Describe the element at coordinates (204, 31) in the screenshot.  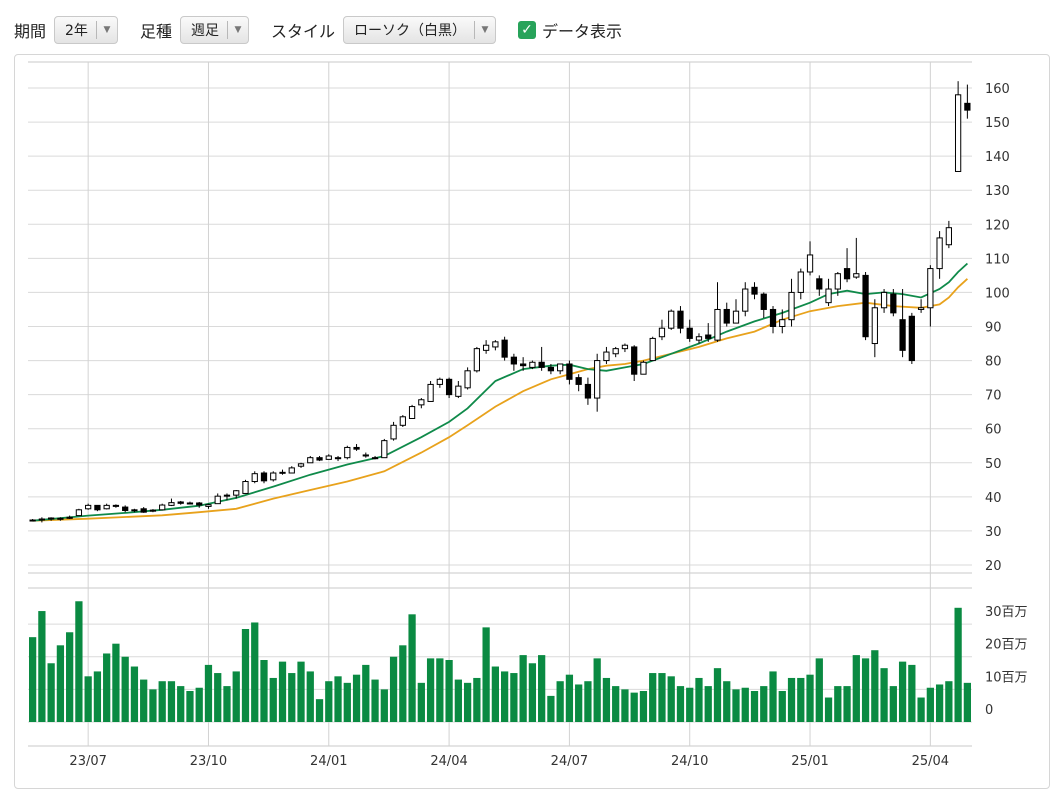
I see `bar-type-value: 週足` at that location.